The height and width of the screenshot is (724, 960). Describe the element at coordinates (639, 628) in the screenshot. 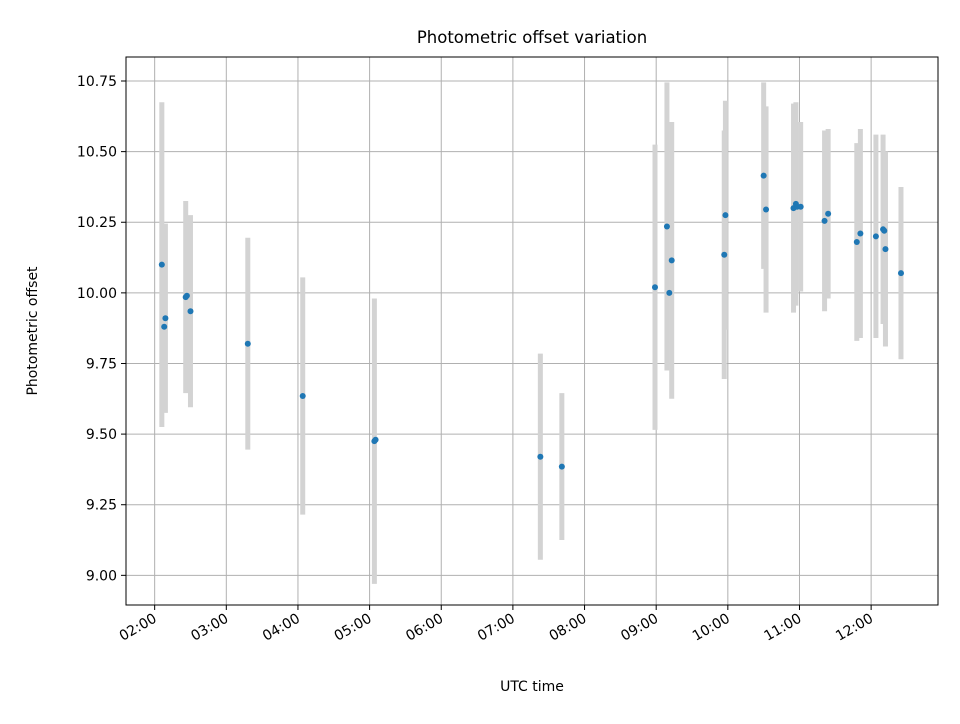

I see `x-tick-label: 09:00` at that location.